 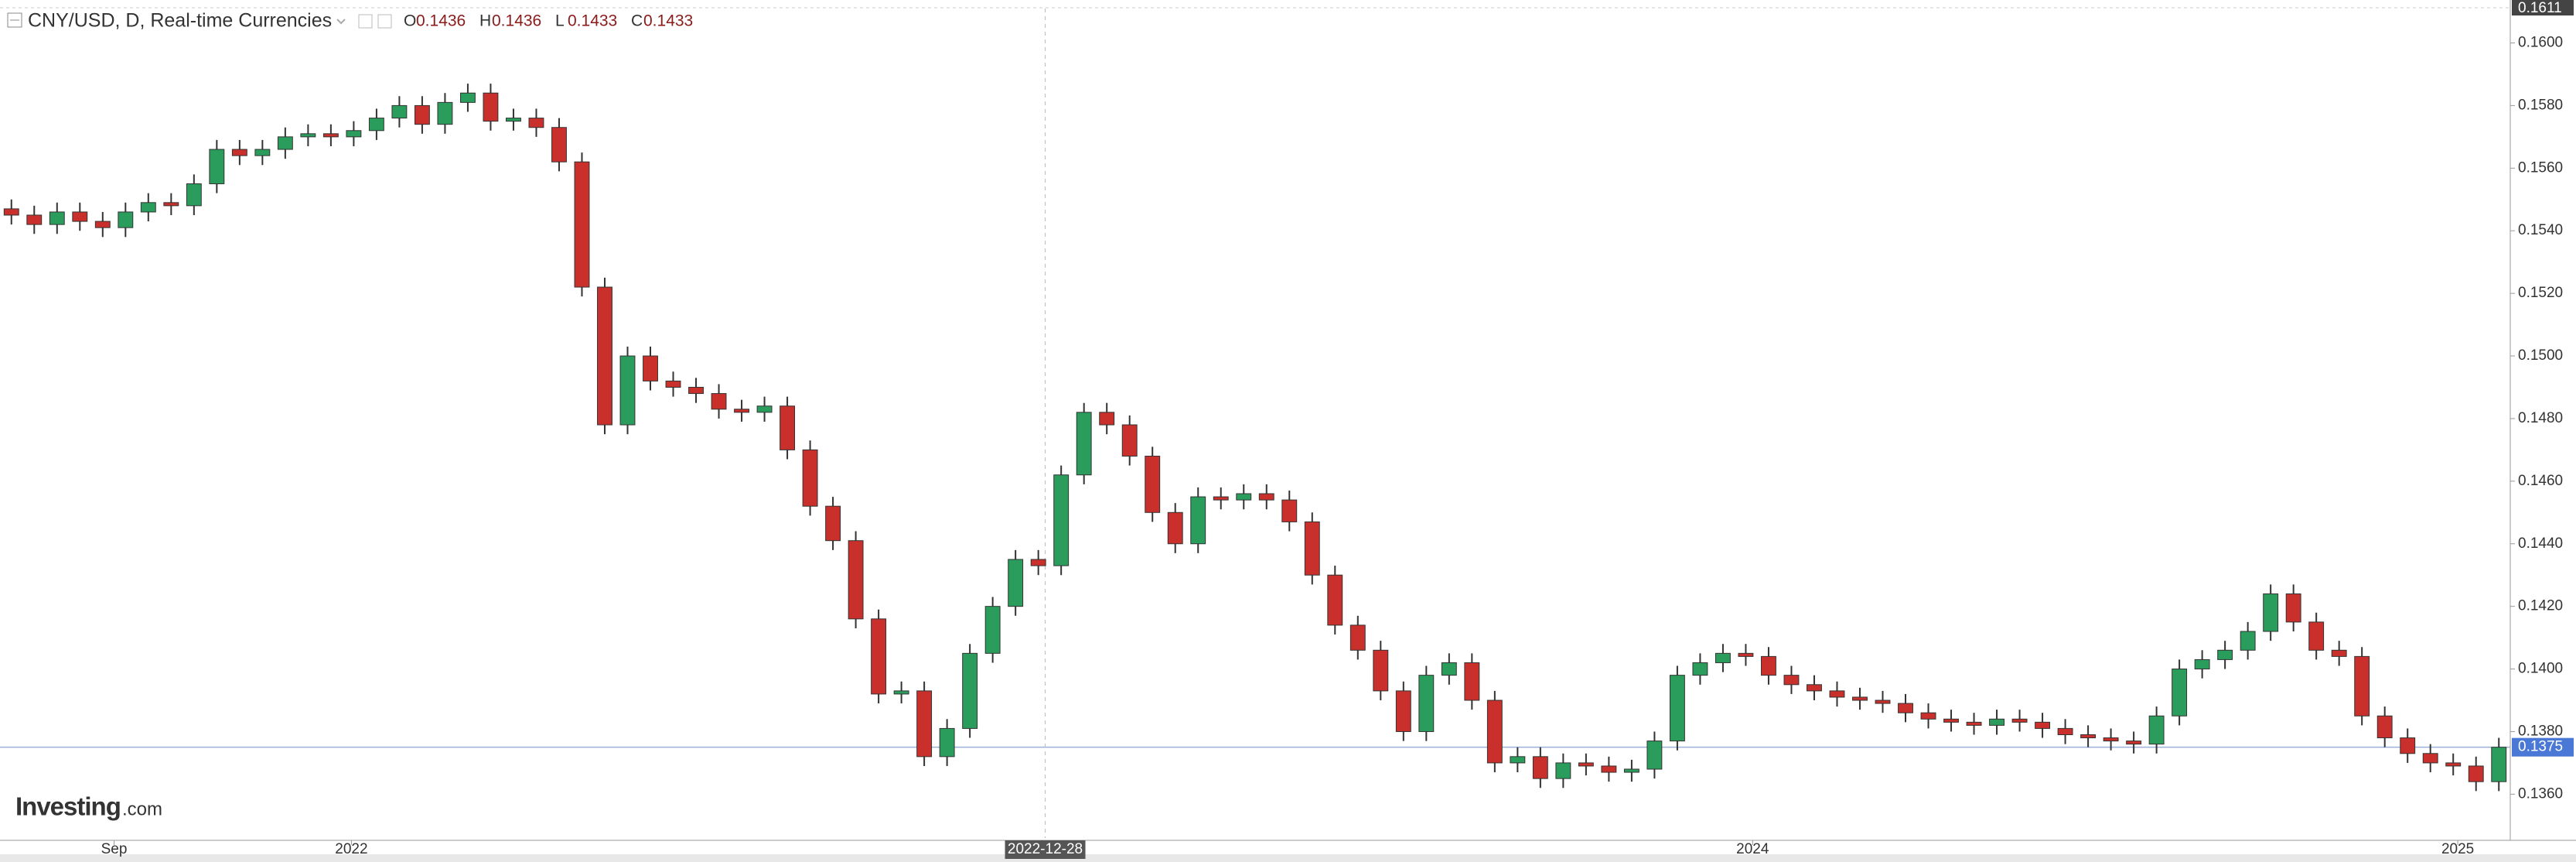 I want to click on ohlc-value: 0.1433, so click(x=668, y=21).